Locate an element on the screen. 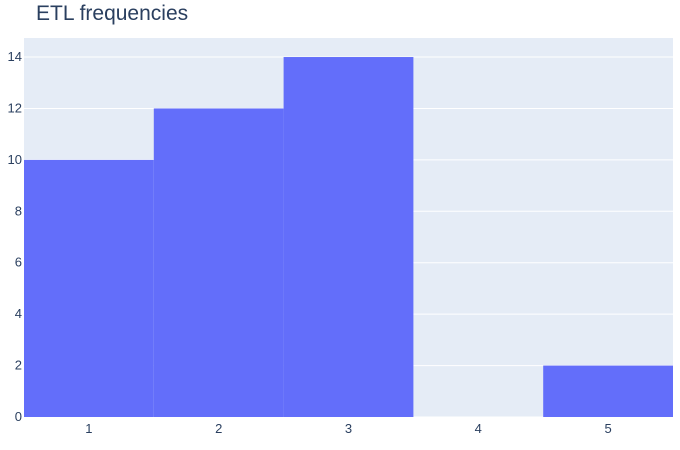 This screenshot has height=450, width=680. y-tick-label: 12 is located at coordinates (15, 107).